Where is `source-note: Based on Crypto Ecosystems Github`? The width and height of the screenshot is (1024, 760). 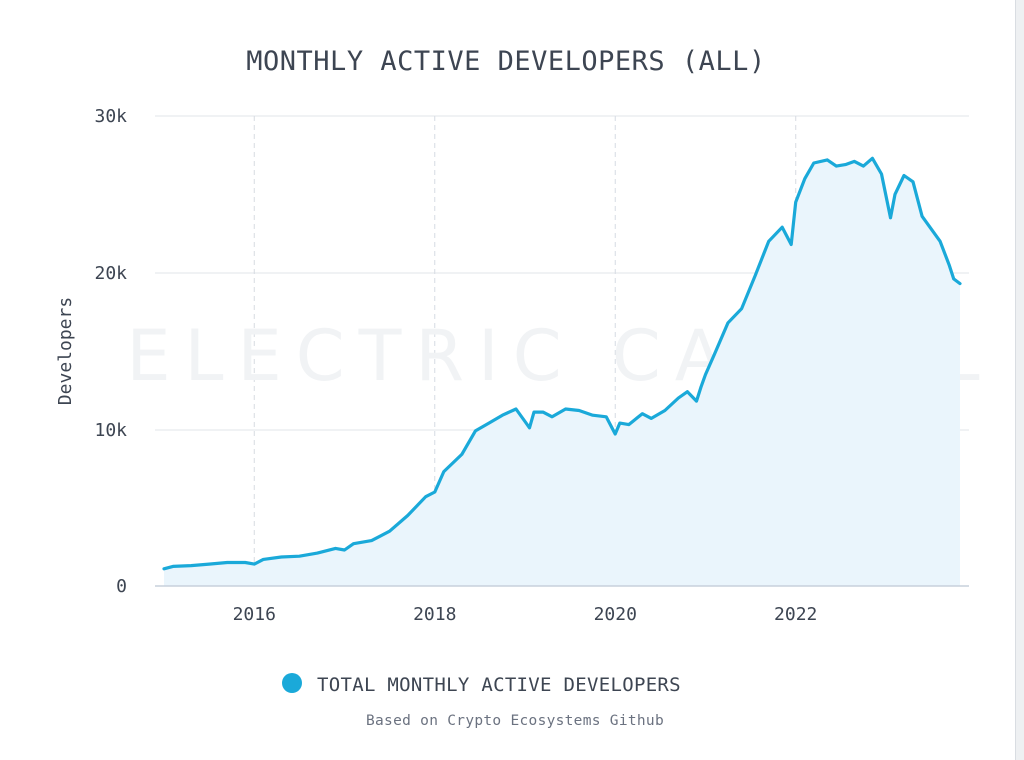 source-note: Based on Crypto Ecosystems Github is located at coordinates (515, 721).